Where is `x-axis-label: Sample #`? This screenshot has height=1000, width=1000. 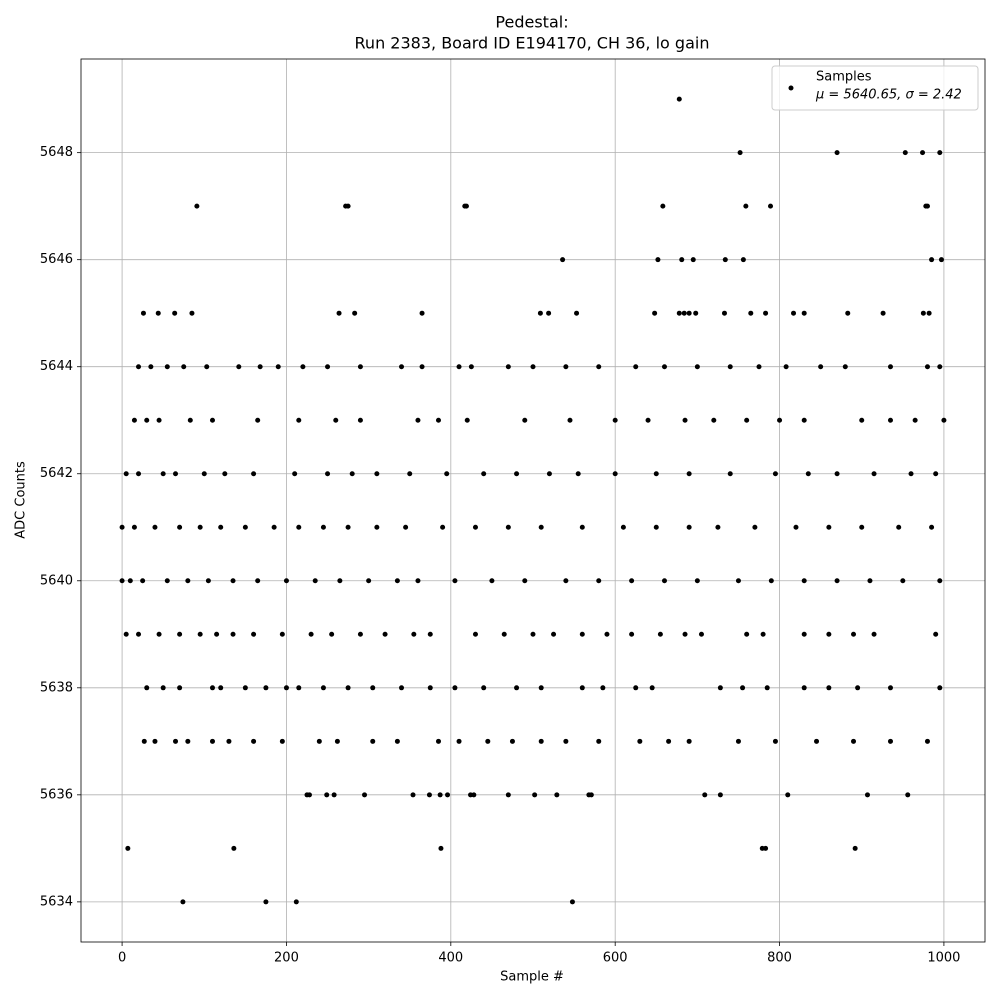
x-axis-label: Sample # is located at coordinates (532, 977).